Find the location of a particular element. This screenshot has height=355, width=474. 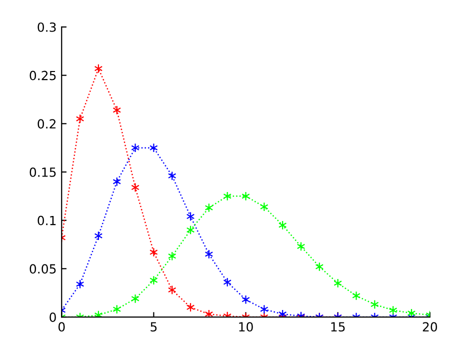

y-tick-label: 0.2 is located at coordinates (47, 124).